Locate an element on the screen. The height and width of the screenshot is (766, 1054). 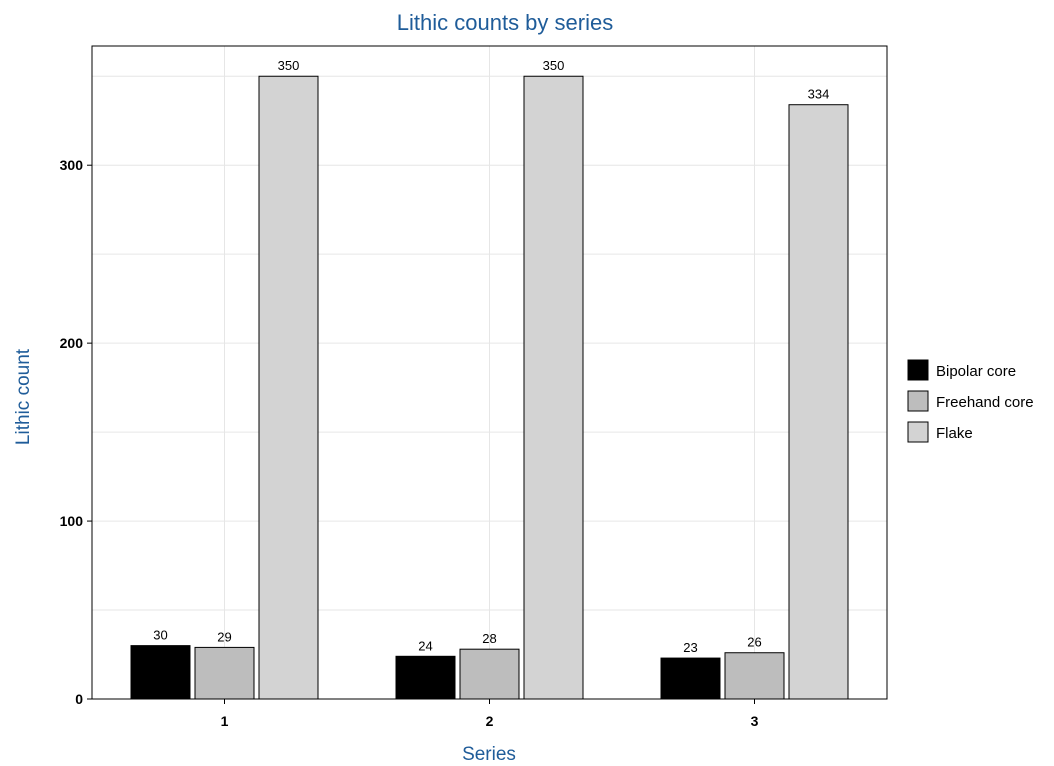
x-tick-label: 3 is located at coordinates (755, 721).